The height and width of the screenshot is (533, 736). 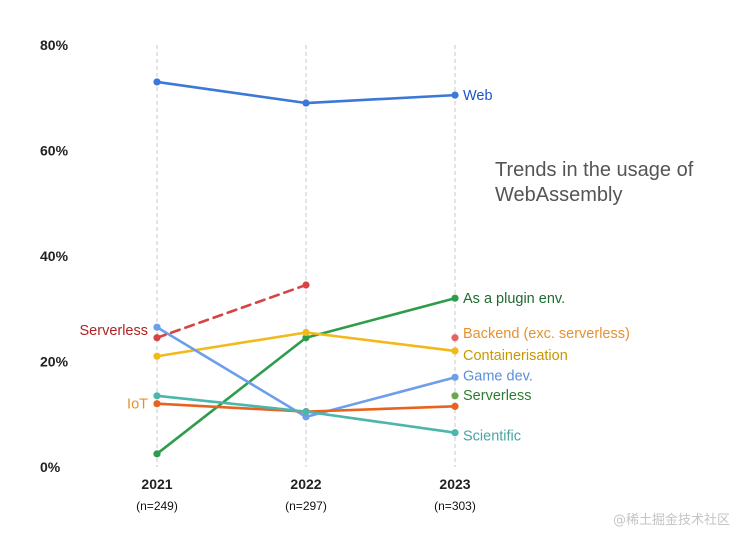 I want to click on y-tick-label: 0%, so click(x=50, y=467).